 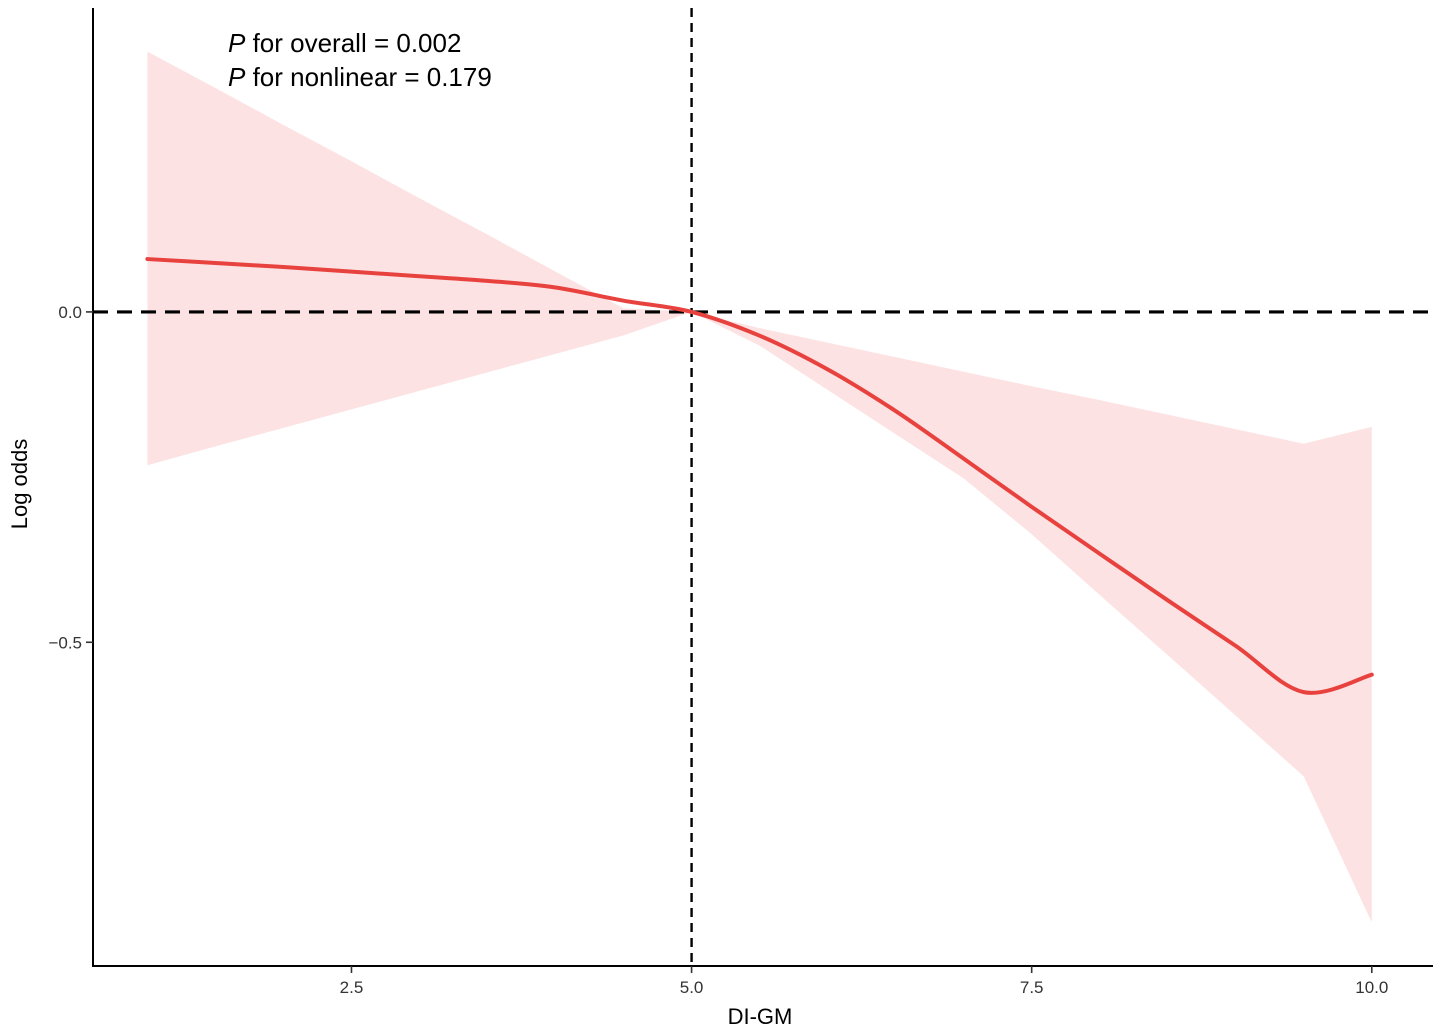 What do you see at coordinates (237, 43) in the screenshot?
I see `p-overall-prefix: P` at bounding box center [237, 43].